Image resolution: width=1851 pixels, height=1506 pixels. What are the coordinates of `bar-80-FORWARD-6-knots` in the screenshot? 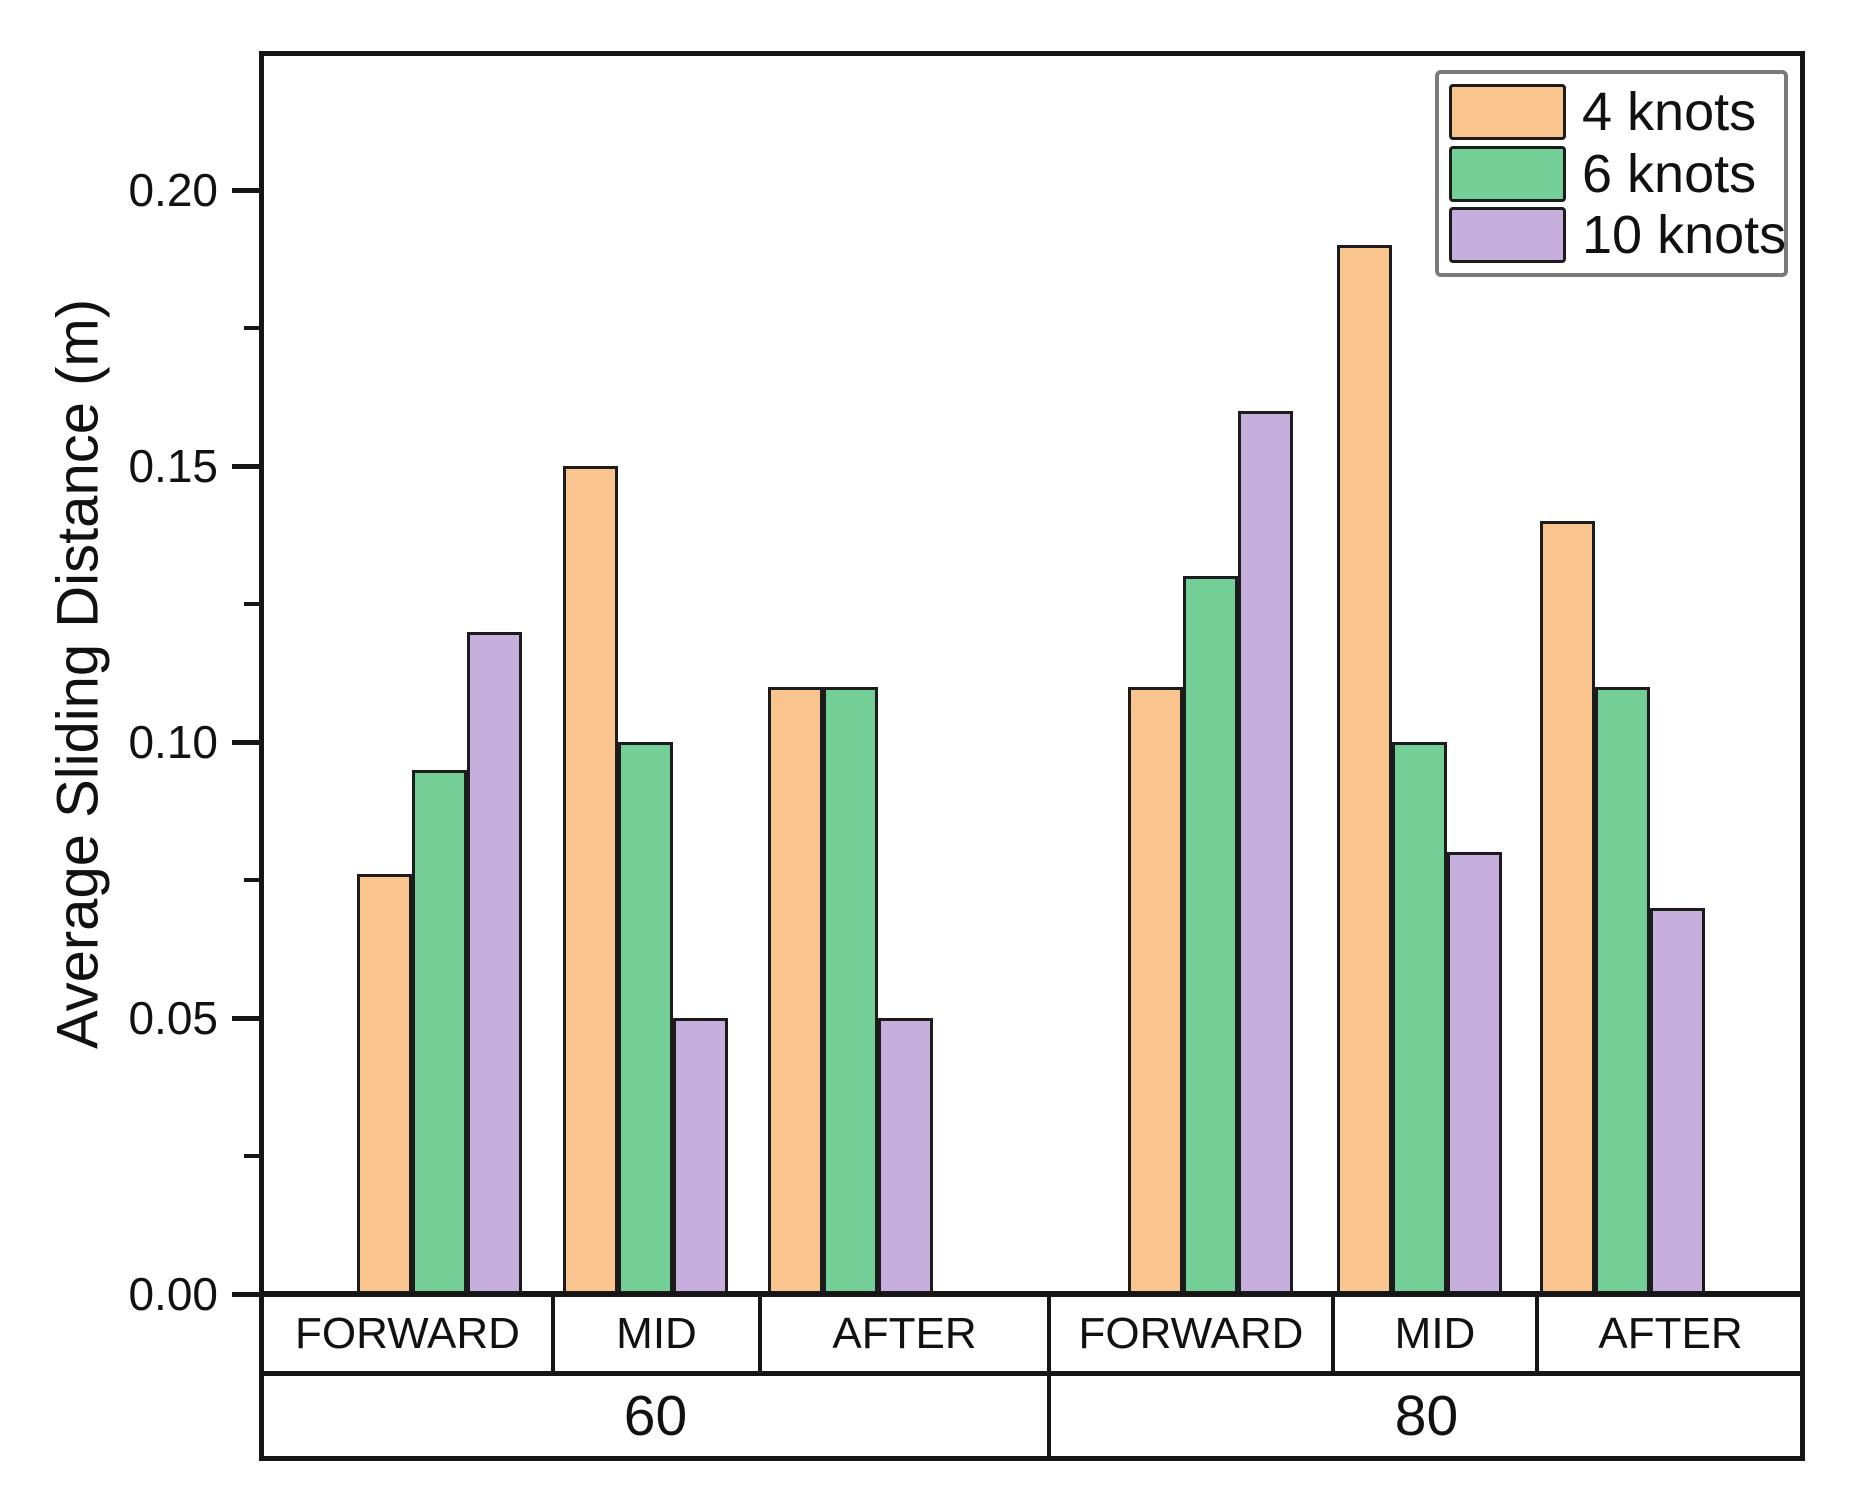 It's located at (1210, 935).